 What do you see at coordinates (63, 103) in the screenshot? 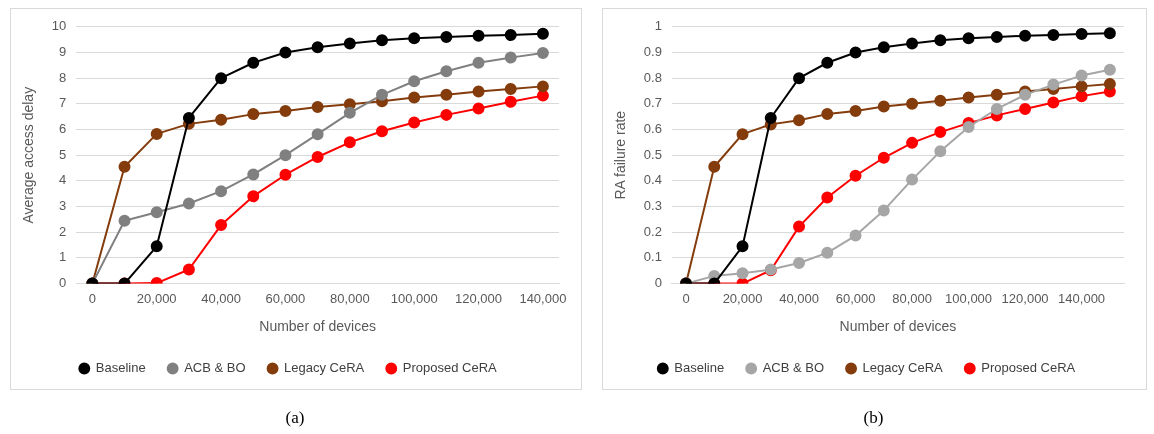
I see `y-tick-label: 7` at bounding box center [63, 103].